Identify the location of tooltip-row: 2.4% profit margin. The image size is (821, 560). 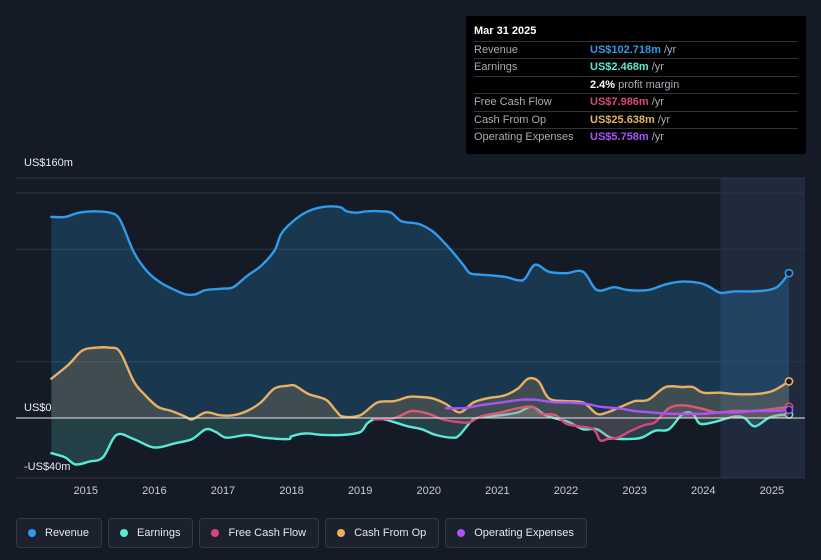
(636, 84).